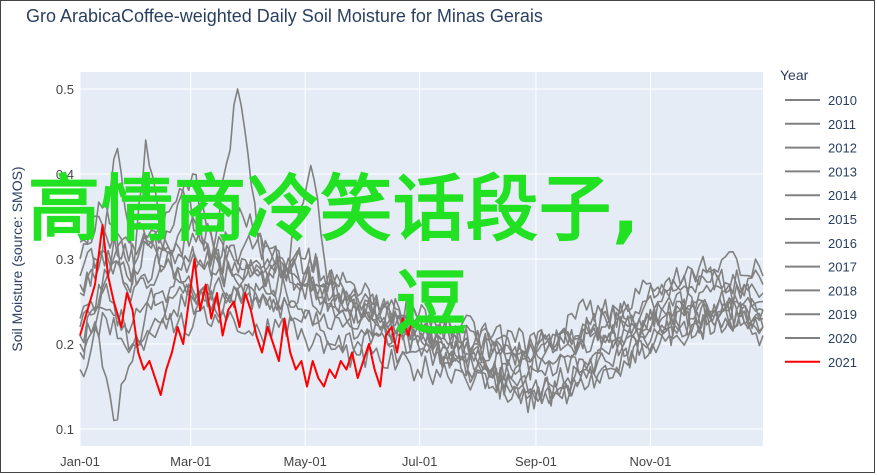 This screenshot has width=877, height=475. I want to click on legend-label: 2017, so click(842, 267).